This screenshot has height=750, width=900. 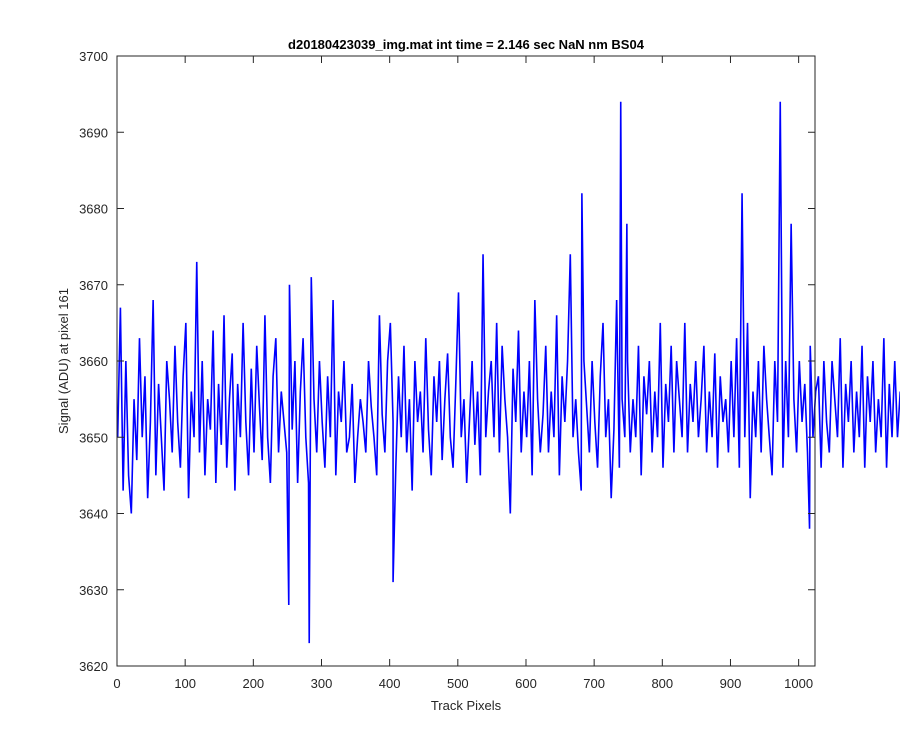 I want to click on y-axis-label: Signal (ADU) at pixel 161, so click(x=63, y=361).